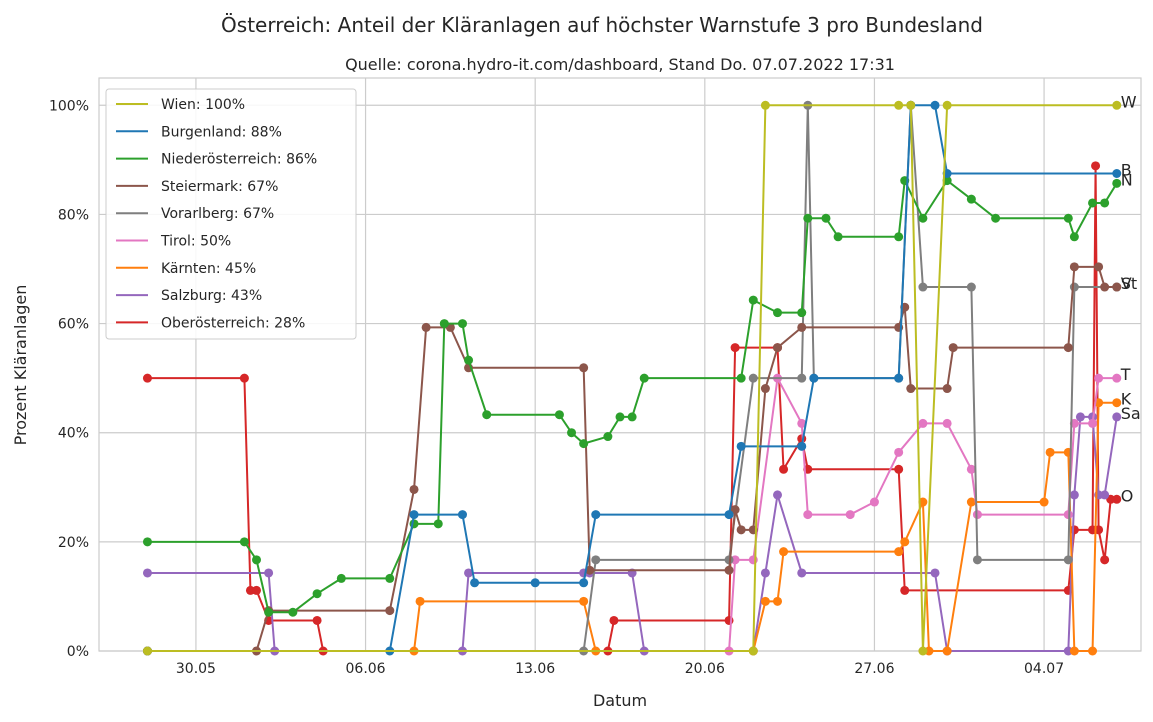 The image size is (1153, 722). I want to click on x-axis-label: Datum, so click(620, 700).